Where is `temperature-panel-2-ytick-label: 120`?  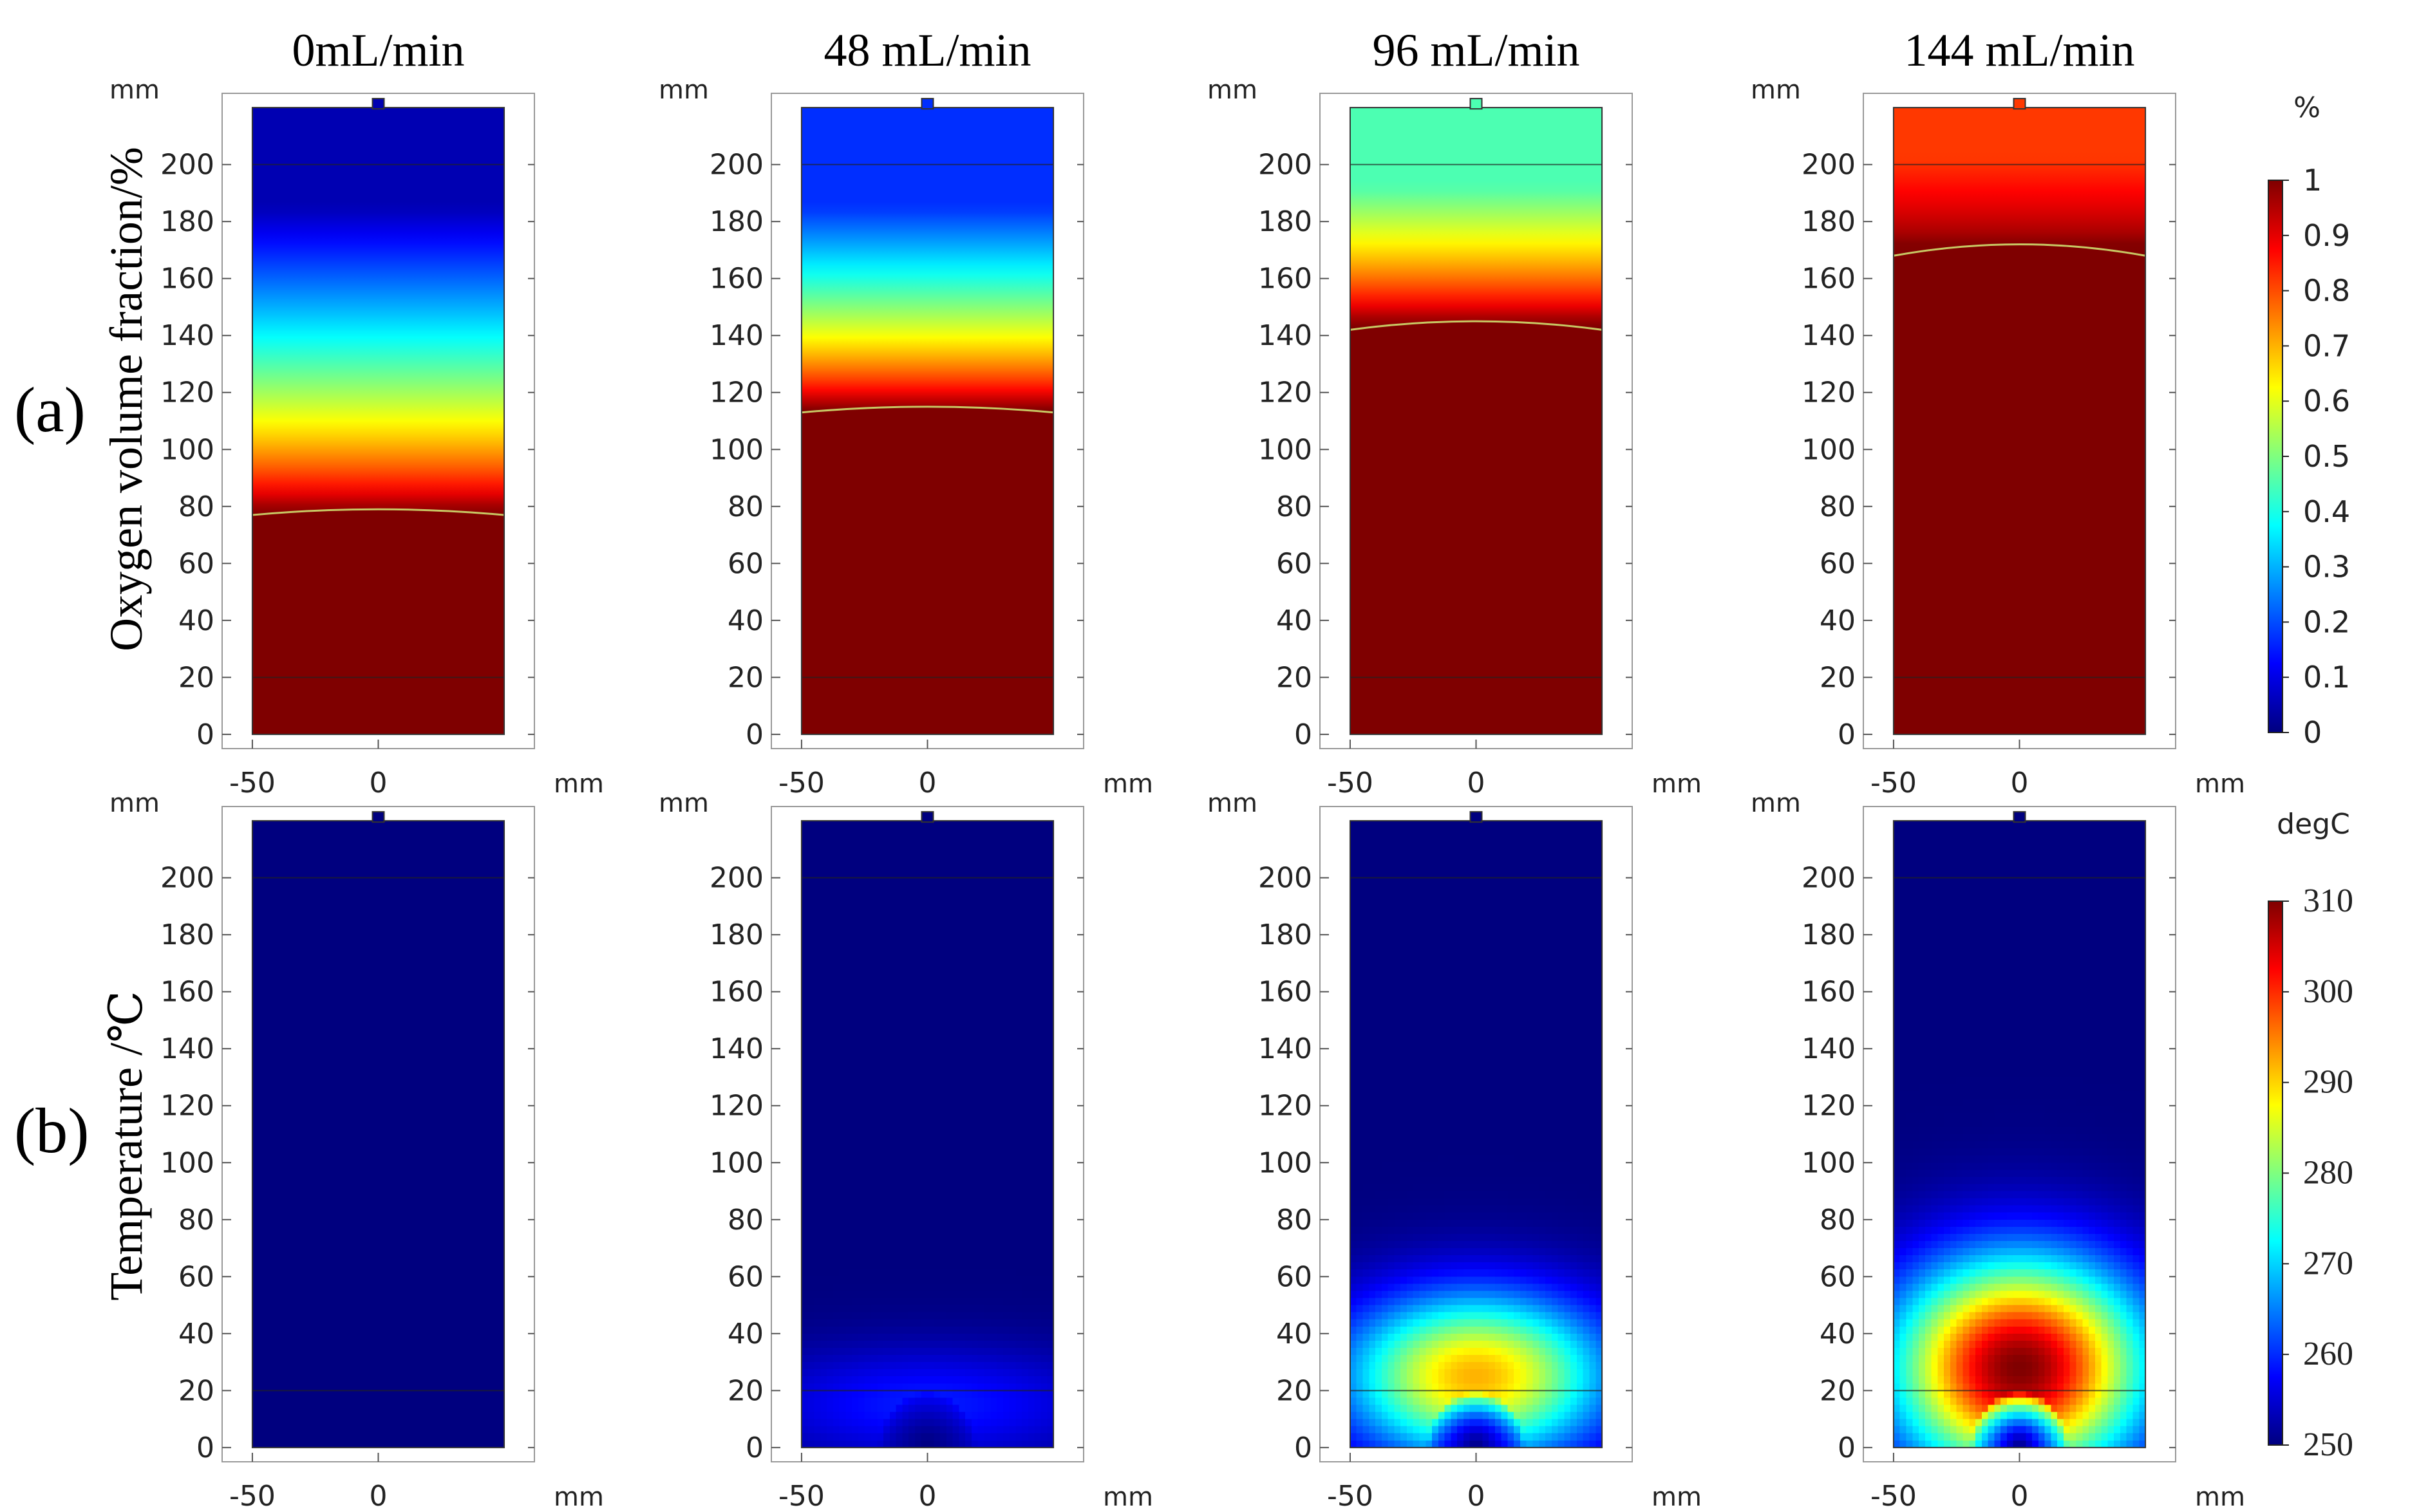 temperature-panel-2-ytick-label: 120 is located at coordinates (737, 1106).